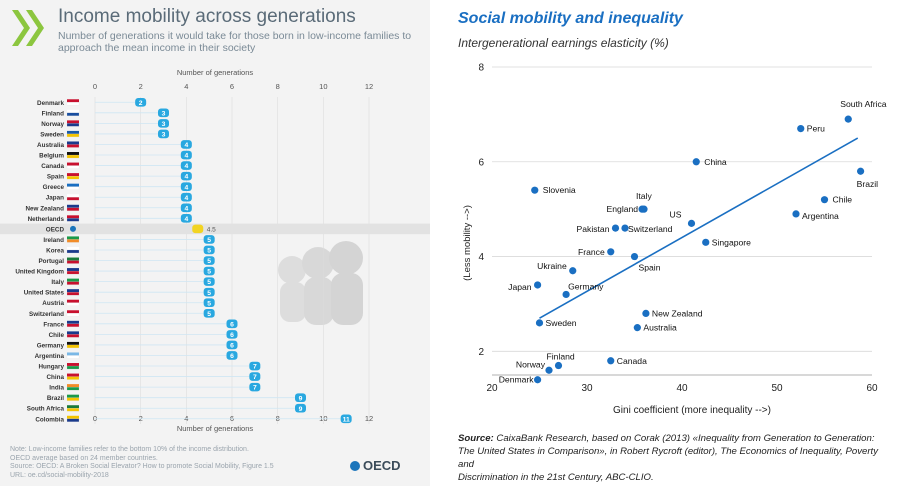  Describe the element at coordinates (369, 418) in the screenshot. I see `bar-bottom-tick-label: 12` at that location.